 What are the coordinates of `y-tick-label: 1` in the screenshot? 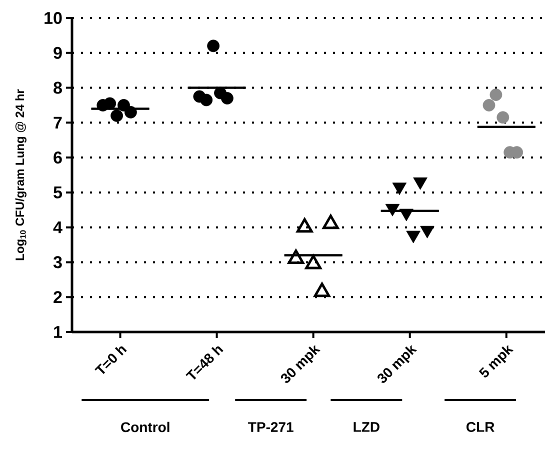 It's located at (58, 332).